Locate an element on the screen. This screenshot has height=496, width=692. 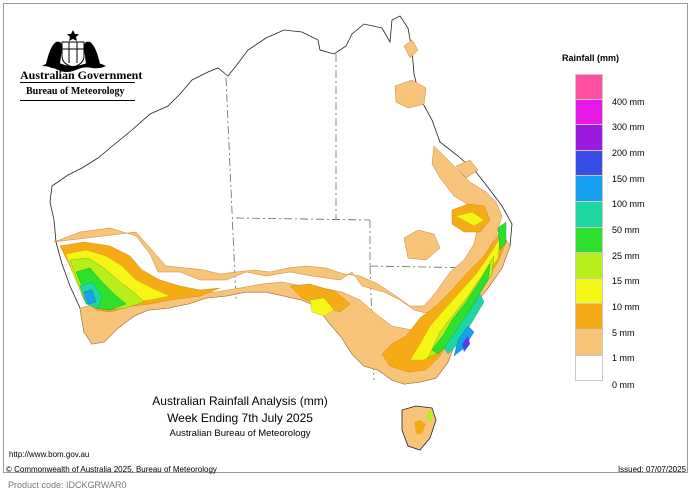
agency-name: Bureau of Meteorology is located at coordinates (75, 91).